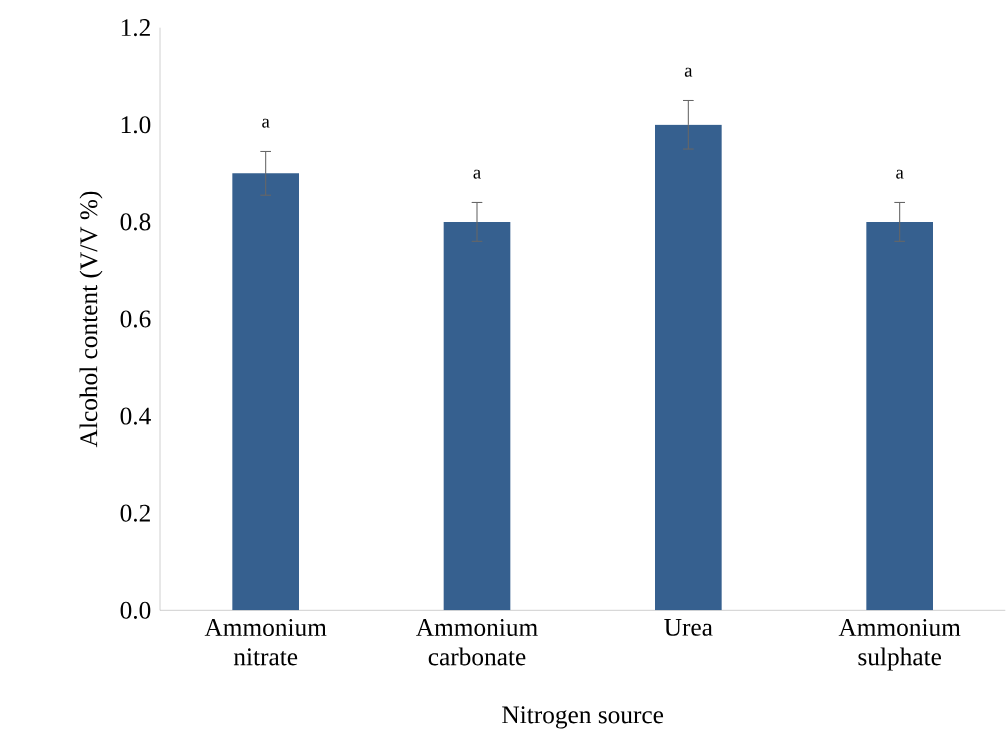 This screenshot has width=1007, height=753. Describe the element at coordinates (135, 28) in the screenshot. I see `y-tick-label: 1.2` at that location.